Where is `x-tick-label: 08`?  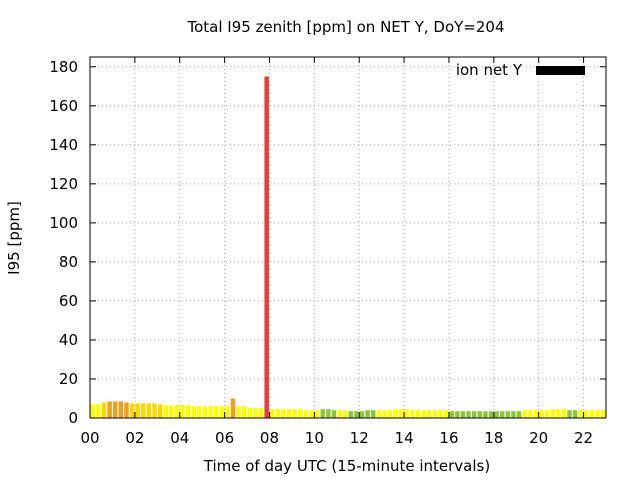 x-tick-label: 08 is located at coordinates (269, 438).